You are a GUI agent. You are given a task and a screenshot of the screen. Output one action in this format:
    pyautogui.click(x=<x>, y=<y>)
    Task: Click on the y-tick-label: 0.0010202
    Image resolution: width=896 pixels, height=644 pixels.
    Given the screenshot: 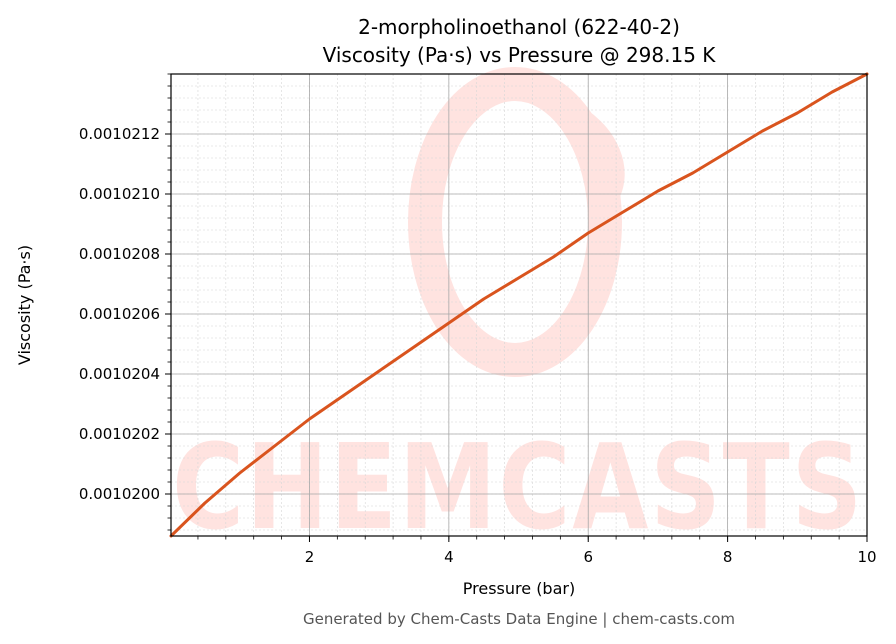 What is the action you would take?
    pyautogui.click(x=119, y=434)
    